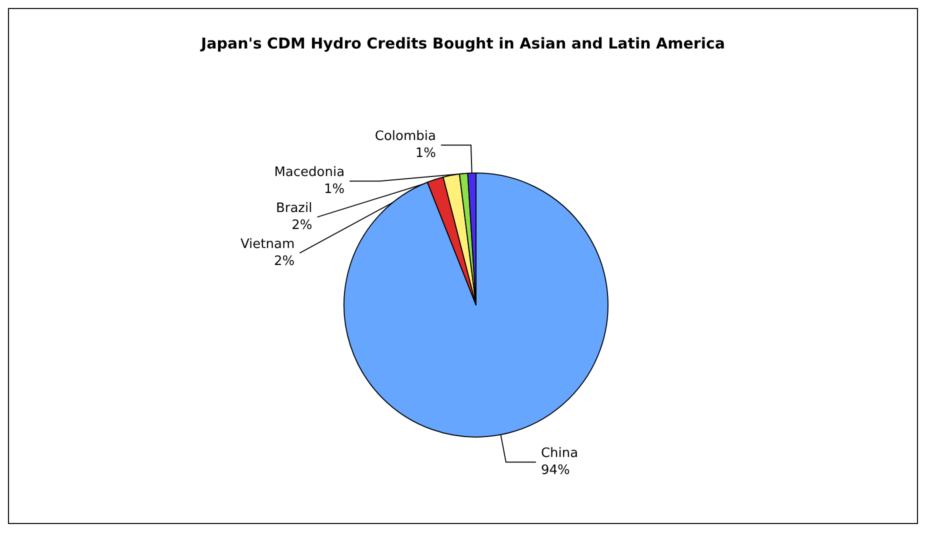 This screenshot has width=934, height=534. What do you see at coordinates (405, 136) in the screenshot?
I see `slice-label: Colombia` at bounding box center [405, 136].